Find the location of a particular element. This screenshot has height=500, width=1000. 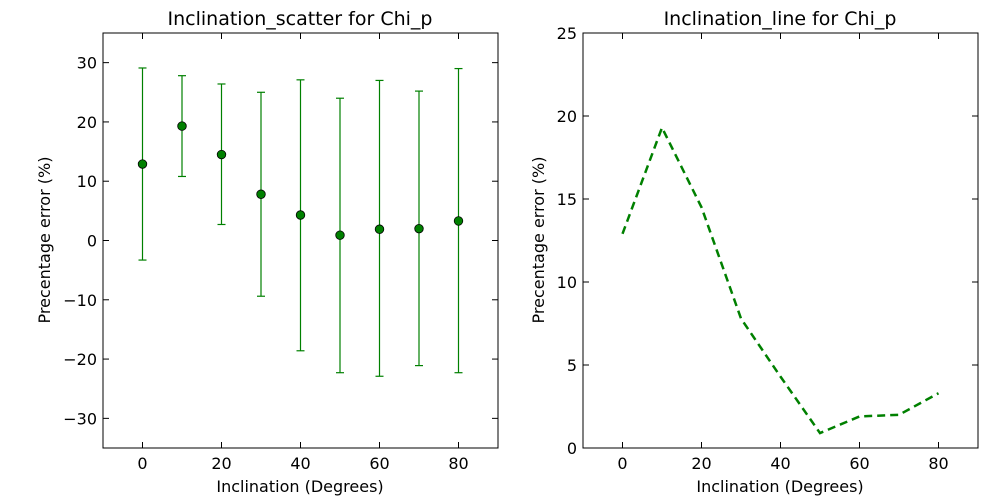

scatter-xlabel: Inclination (Degrees) is located at coordinates (299, 486).